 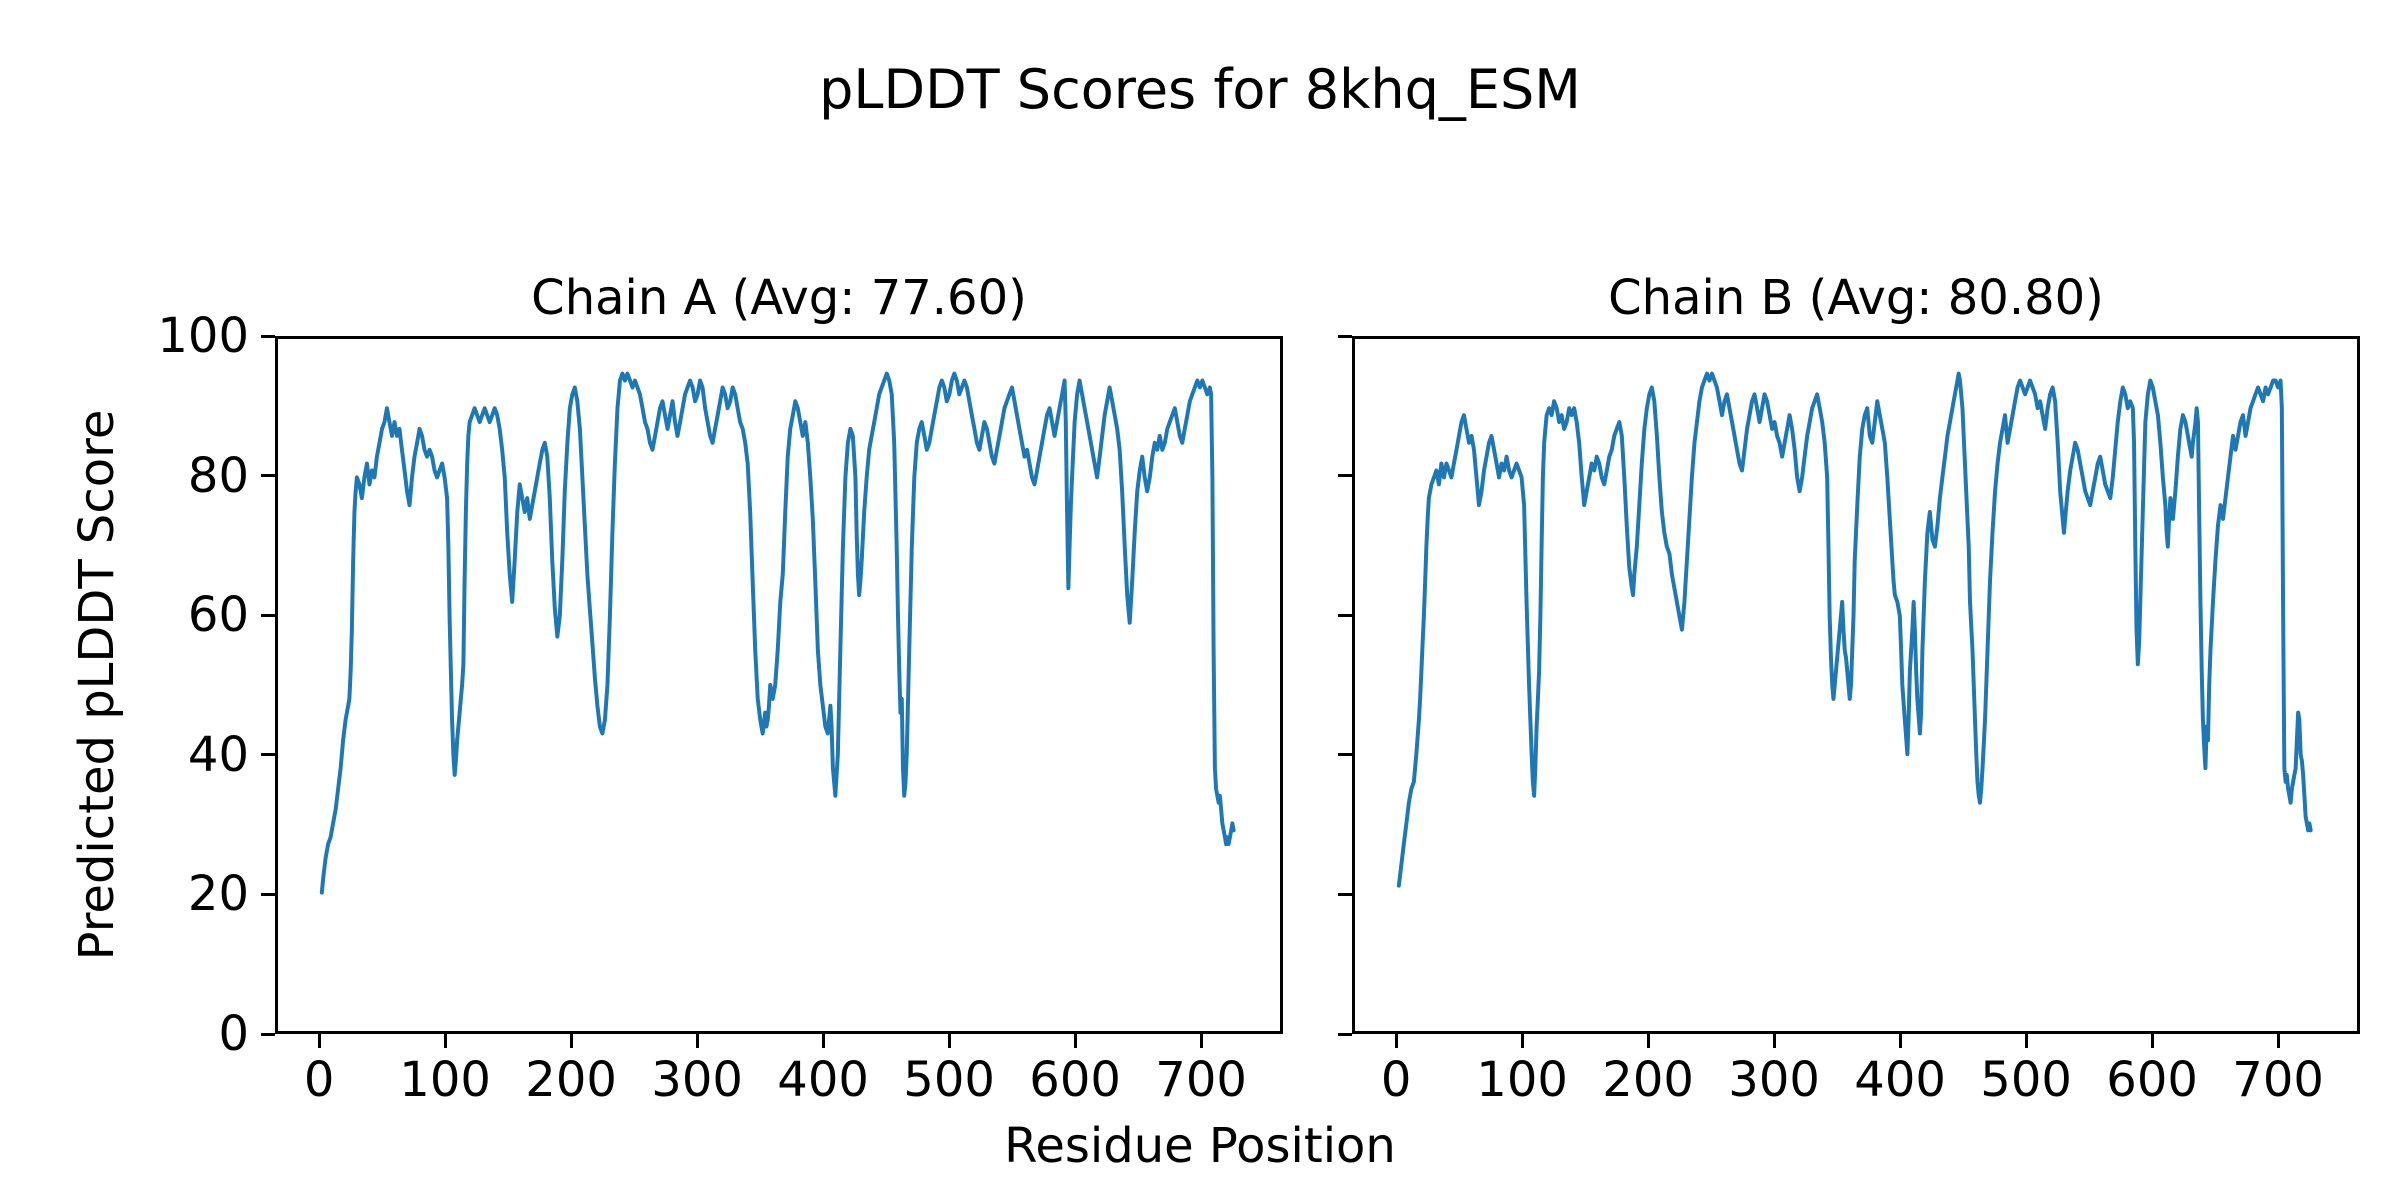 What do you see at coordinates (203, 336) in the screenshot?
I see `y-tick-label: 100` at bounding box center [203, 336].